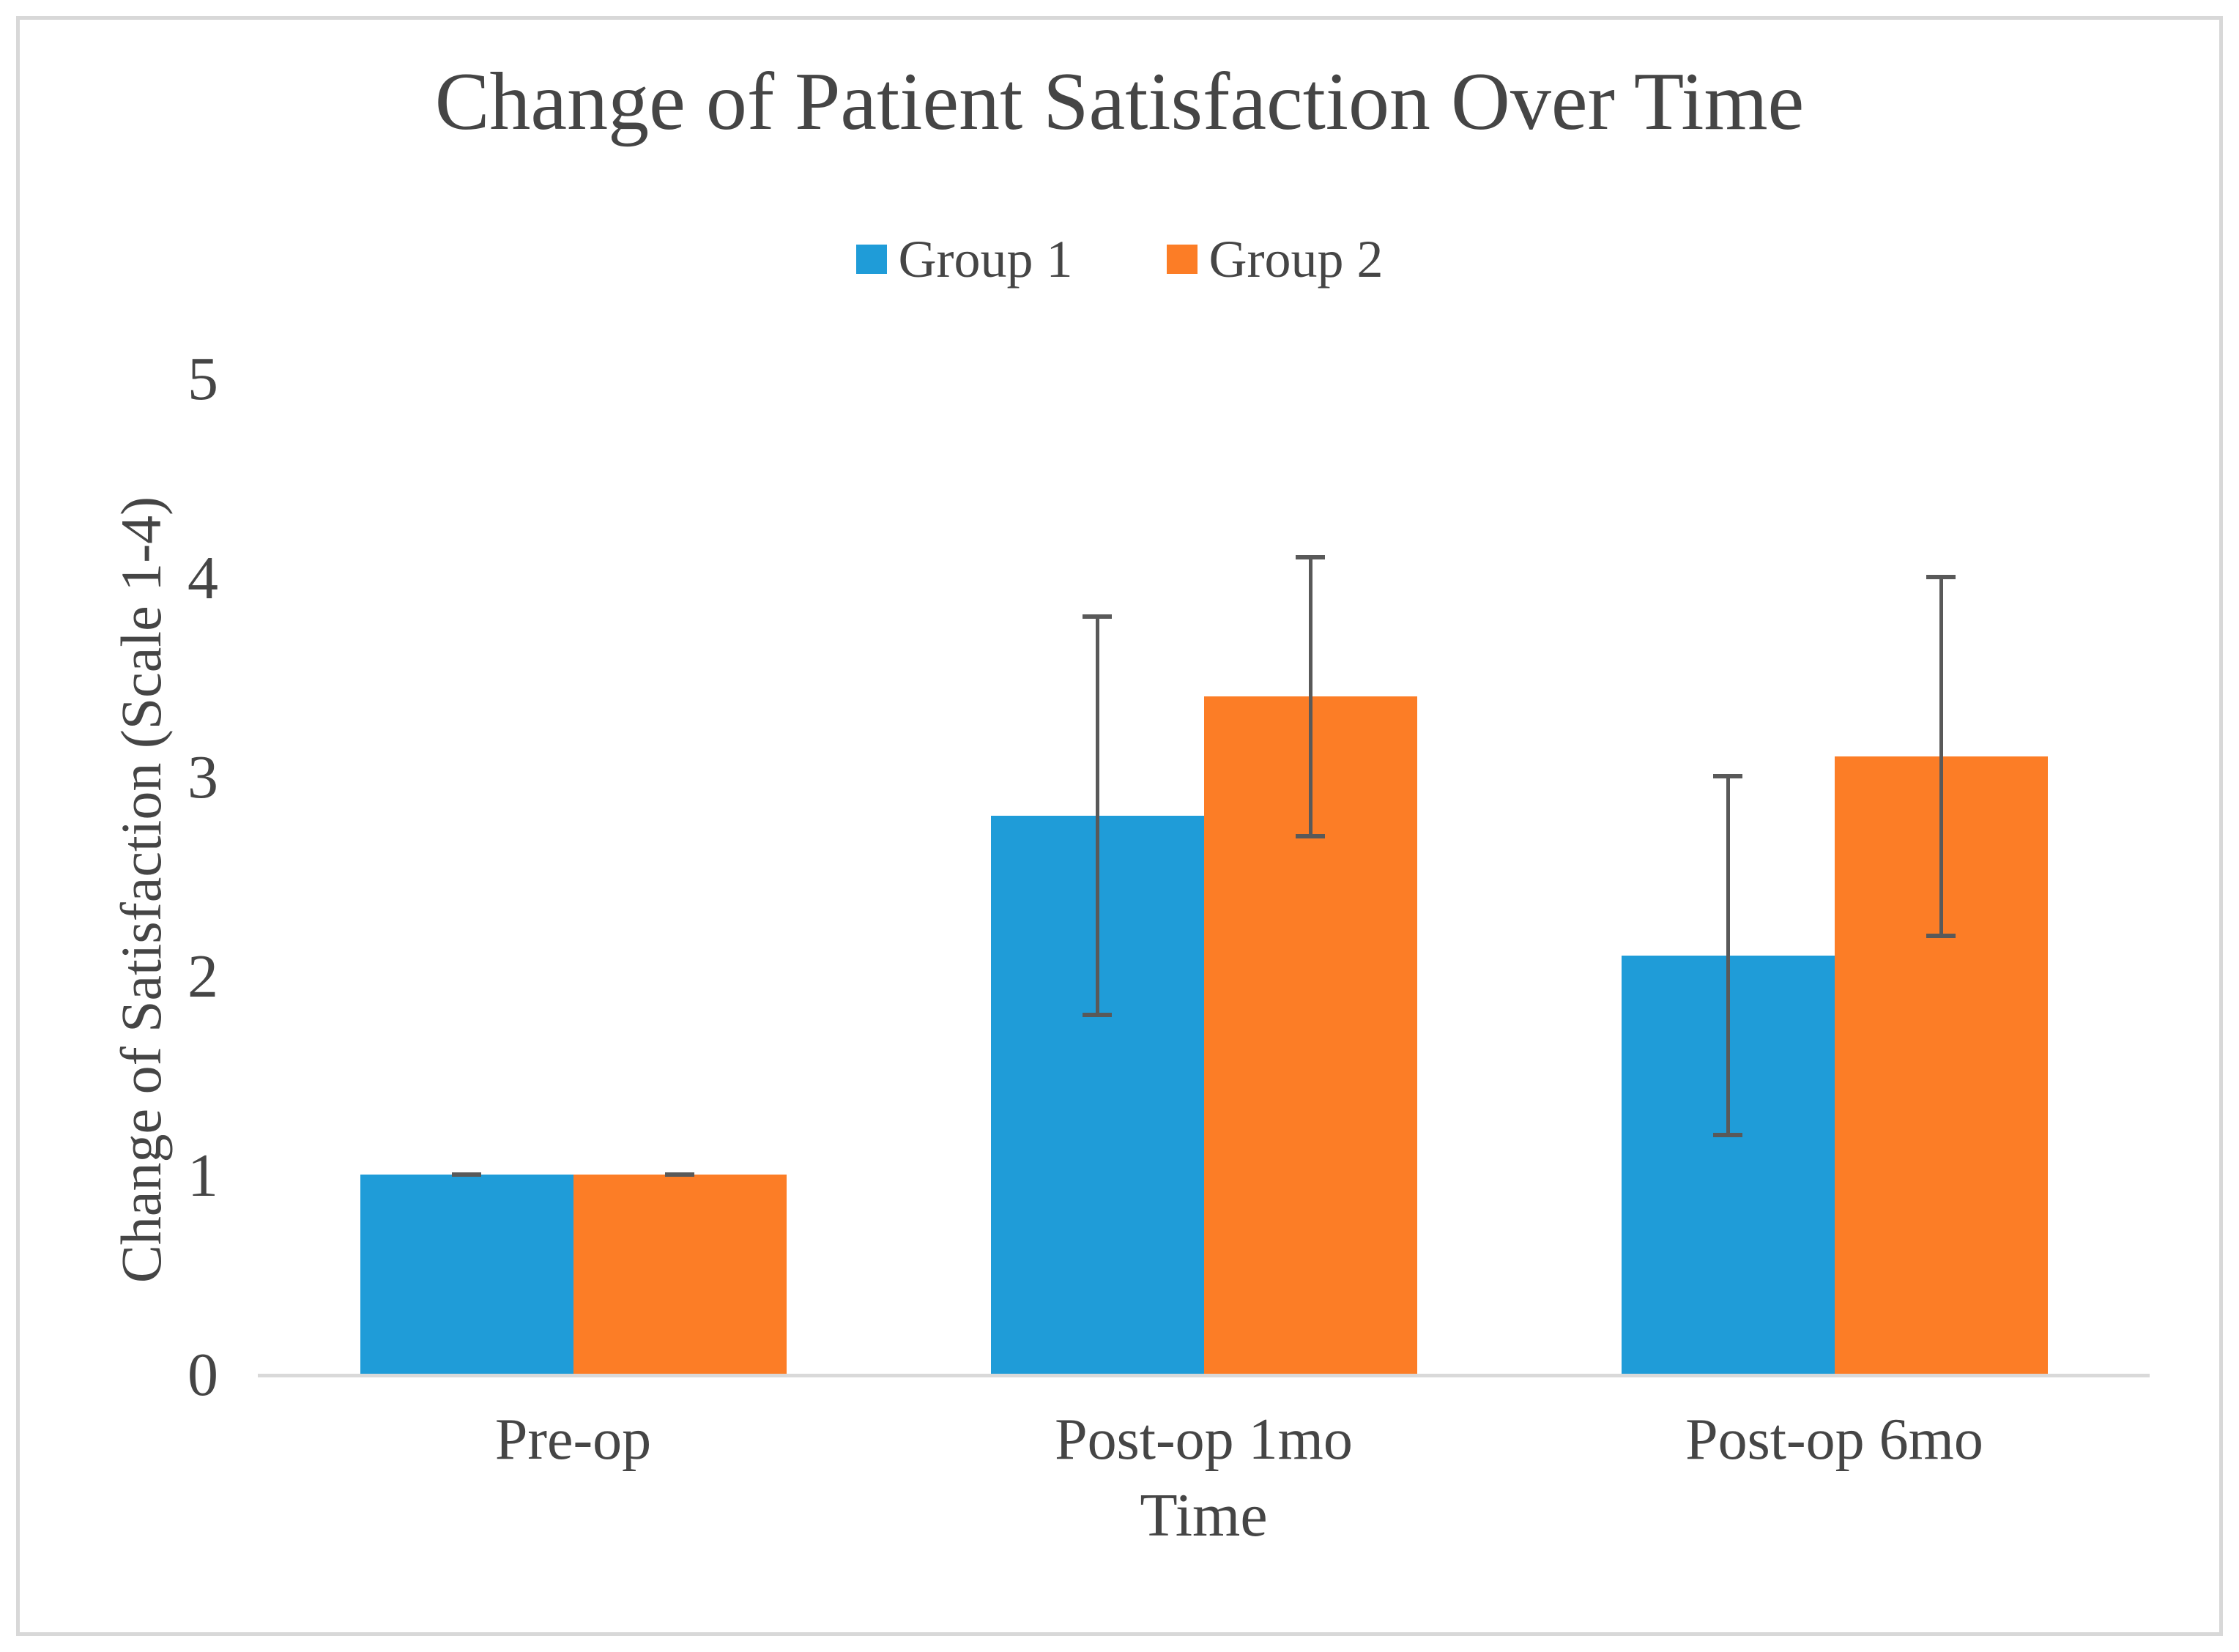 This screenshot has width=2239, height=1652. Describe the element at coordinates (202, 1375) in the screenshot. I see `y-tick-label: 0` at that location.